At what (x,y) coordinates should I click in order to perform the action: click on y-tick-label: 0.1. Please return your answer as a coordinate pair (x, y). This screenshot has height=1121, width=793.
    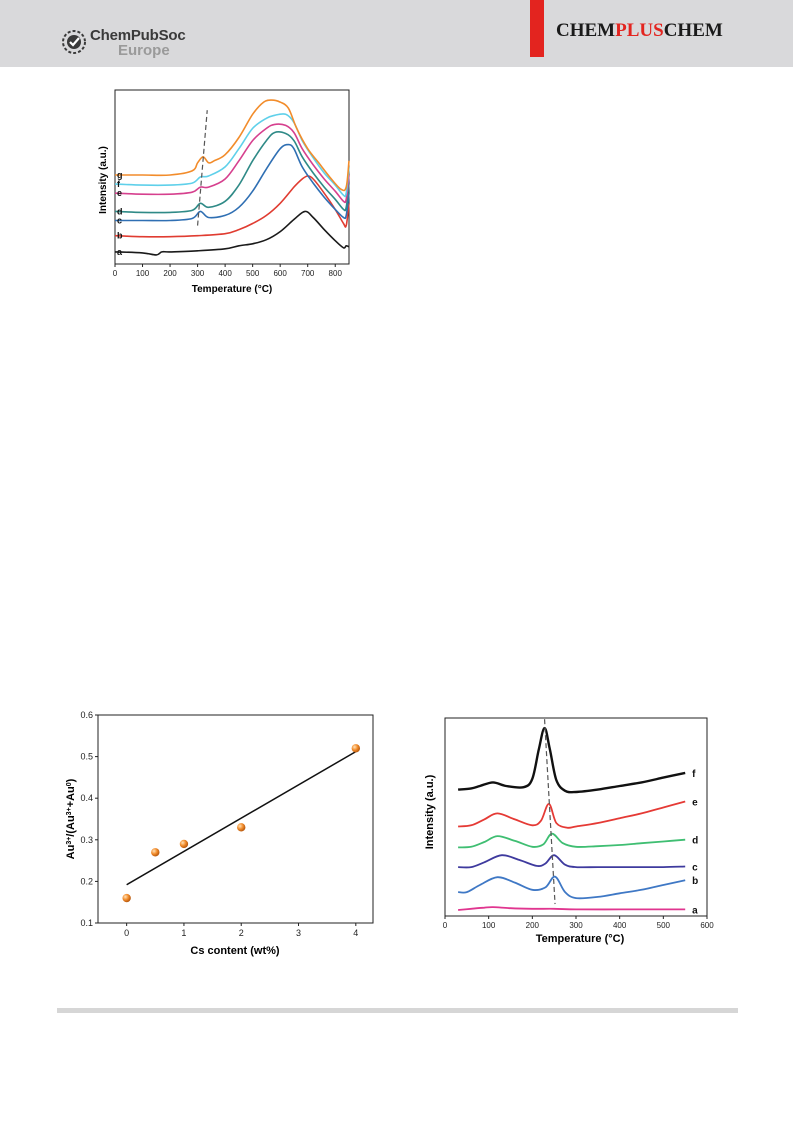
    Looking at the image, I should click on (86, 923).